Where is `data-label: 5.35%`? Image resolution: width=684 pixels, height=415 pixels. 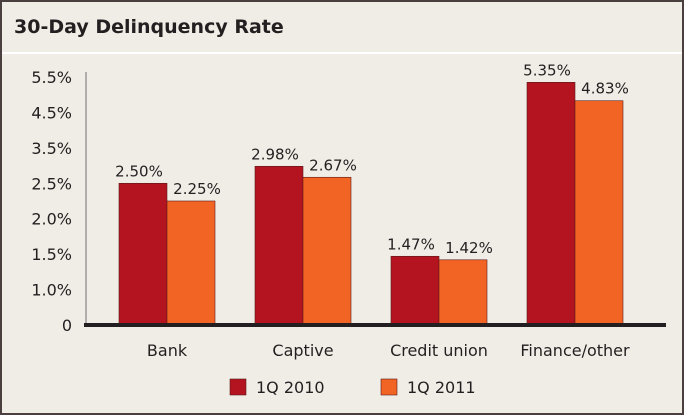 data-label: 5.35% is located at coordinates (547, 70).